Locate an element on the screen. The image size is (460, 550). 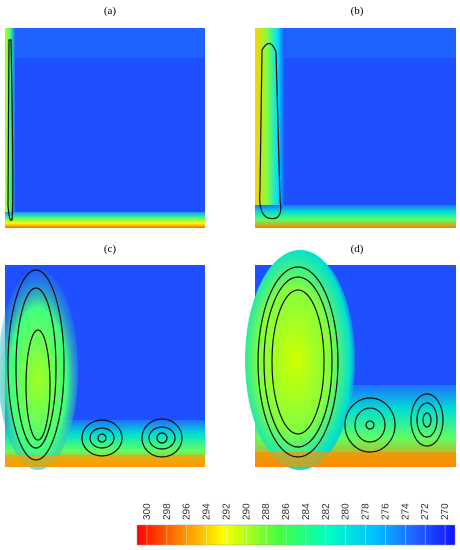
colorbar-tick-label: 292 is located at coordinates (226, 511).